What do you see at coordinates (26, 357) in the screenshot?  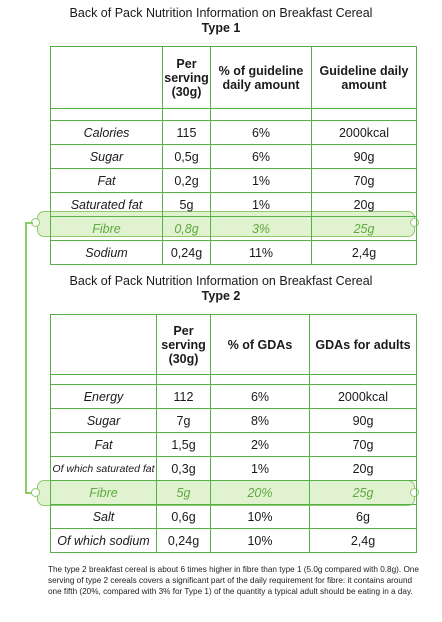 I see `connector-line-vertical` at bounding box center [26, 357].